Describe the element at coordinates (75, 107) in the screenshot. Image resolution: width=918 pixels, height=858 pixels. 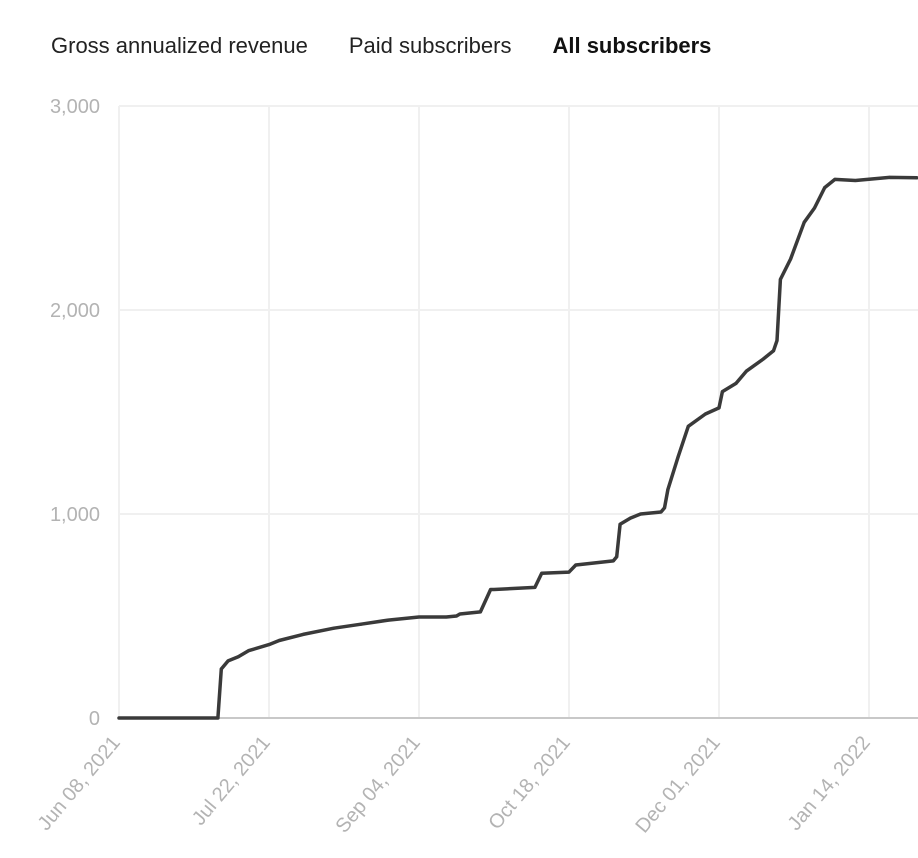
I see `y-tick-label: 3,000` at that location.